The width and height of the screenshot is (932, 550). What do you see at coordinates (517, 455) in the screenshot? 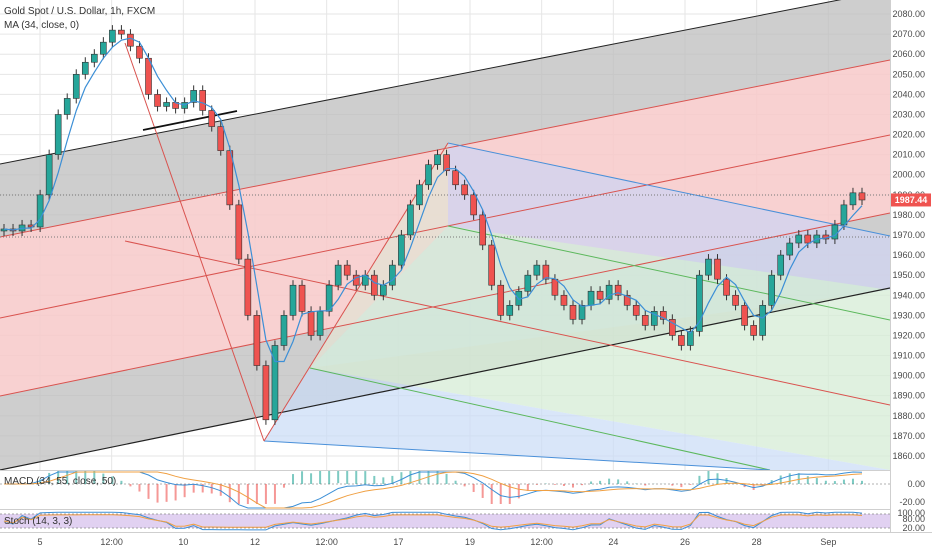
I see `fork2-line-d` at bounding box center [517, 455].